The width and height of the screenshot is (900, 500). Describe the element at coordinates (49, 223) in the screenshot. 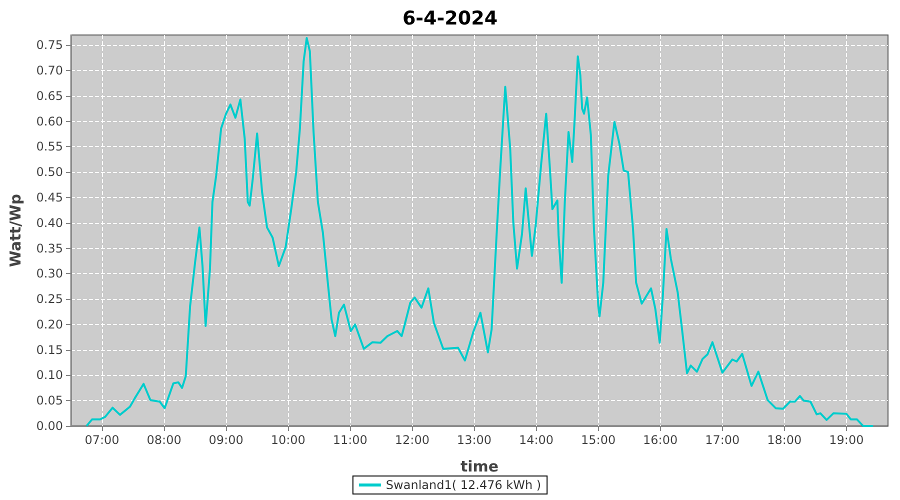

I see `y-tick-label: 0.40` at that location.